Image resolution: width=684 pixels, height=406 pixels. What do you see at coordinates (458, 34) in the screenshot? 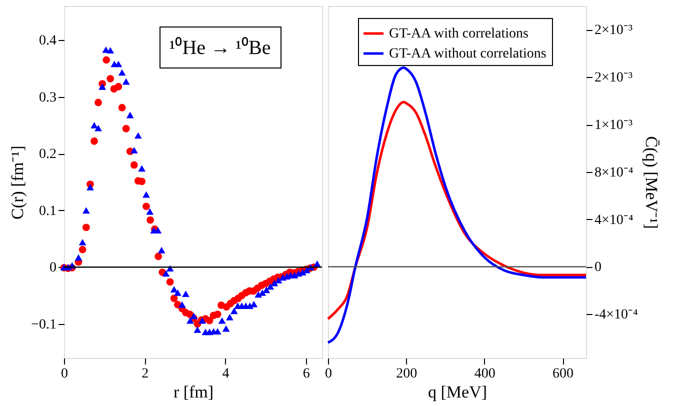
I see `legend-label: GT-AA with correlations` at bounding box center [458, 34].